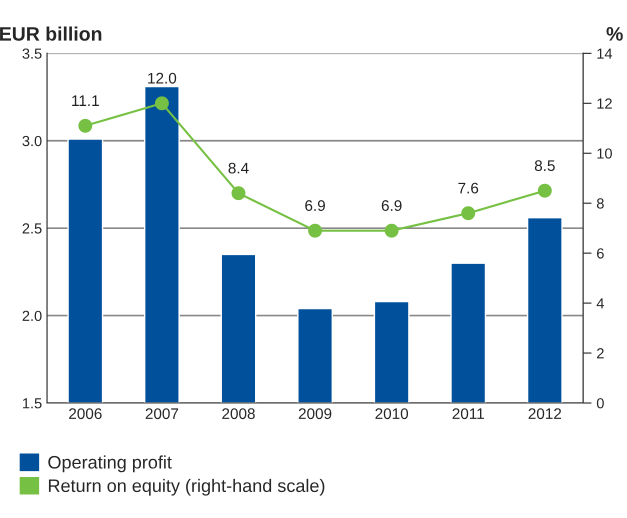  I want to click on x-tick-label: 2009, so click(315, 414).